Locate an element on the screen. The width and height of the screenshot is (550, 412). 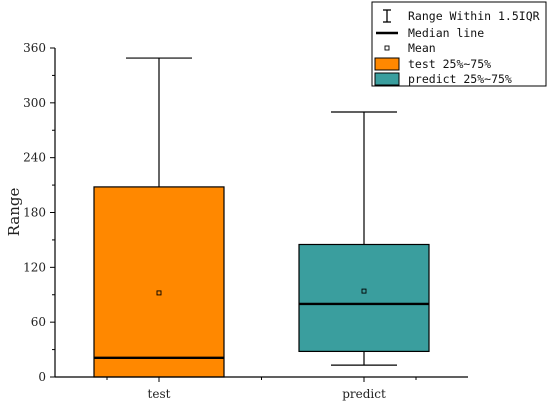
legend-item-whisker: Range Within 1.5IQR is located at coordinates (461, 16).